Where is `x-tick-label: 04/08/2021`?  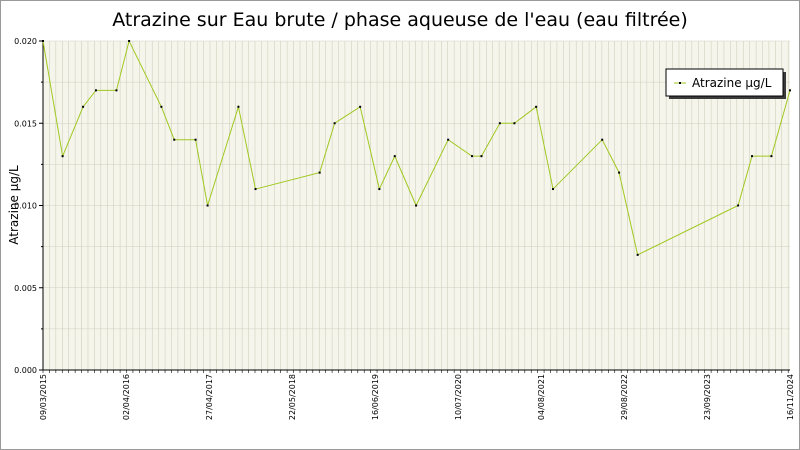 x-tick-label: 04/08/2021 is located at coordinates (541, 397).